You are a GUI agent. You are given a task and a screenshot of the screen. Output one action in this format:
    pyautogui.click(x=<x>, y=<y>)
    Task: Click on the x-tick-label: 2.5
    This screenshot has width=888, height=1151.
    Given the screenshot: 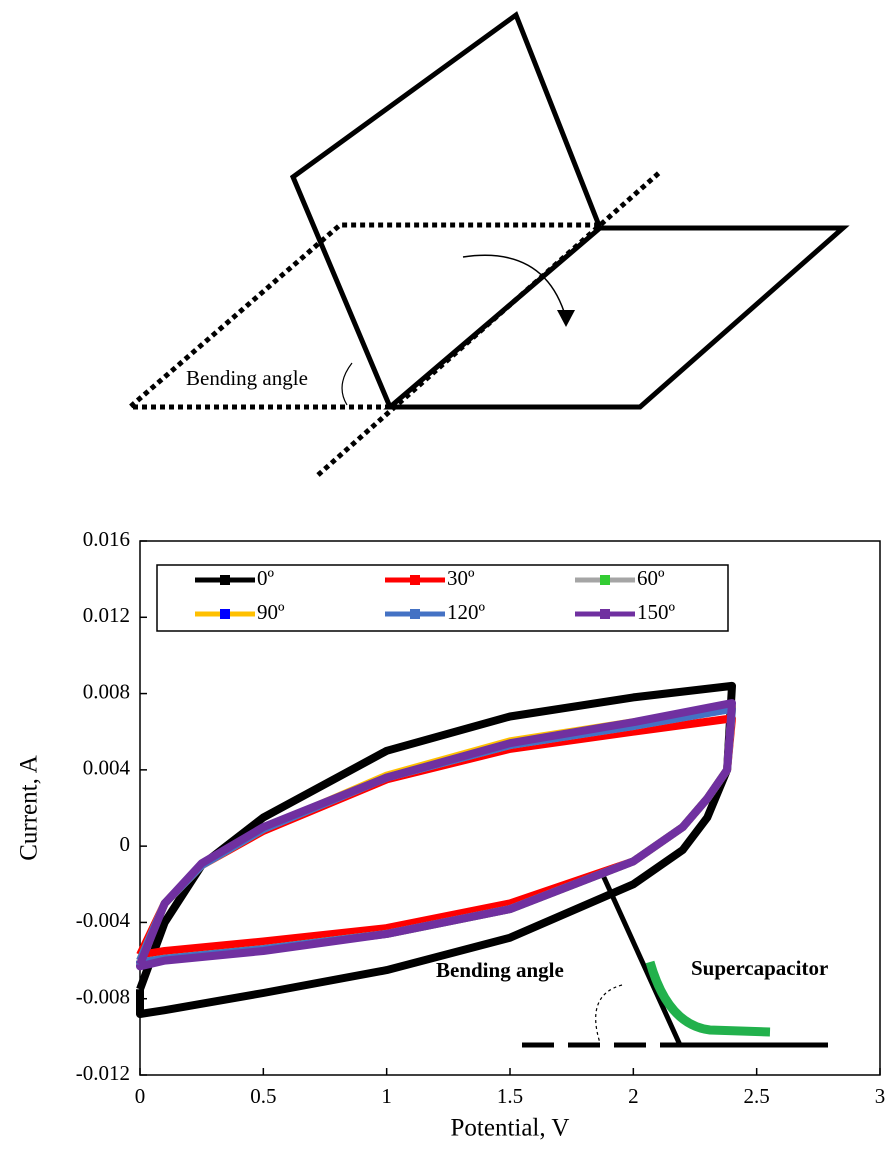 What is the action you would take?
    pyautogui.click(x=757, y=1096)
    